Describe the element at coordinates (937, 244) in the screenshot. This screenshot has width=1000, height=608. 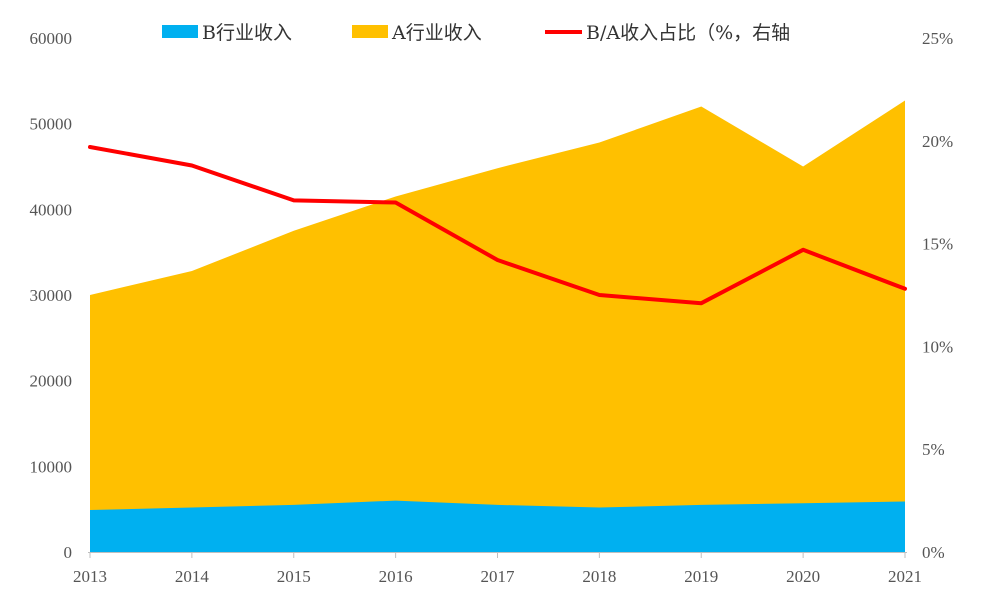
I see `y-right-tick-label: 15%` at that location.